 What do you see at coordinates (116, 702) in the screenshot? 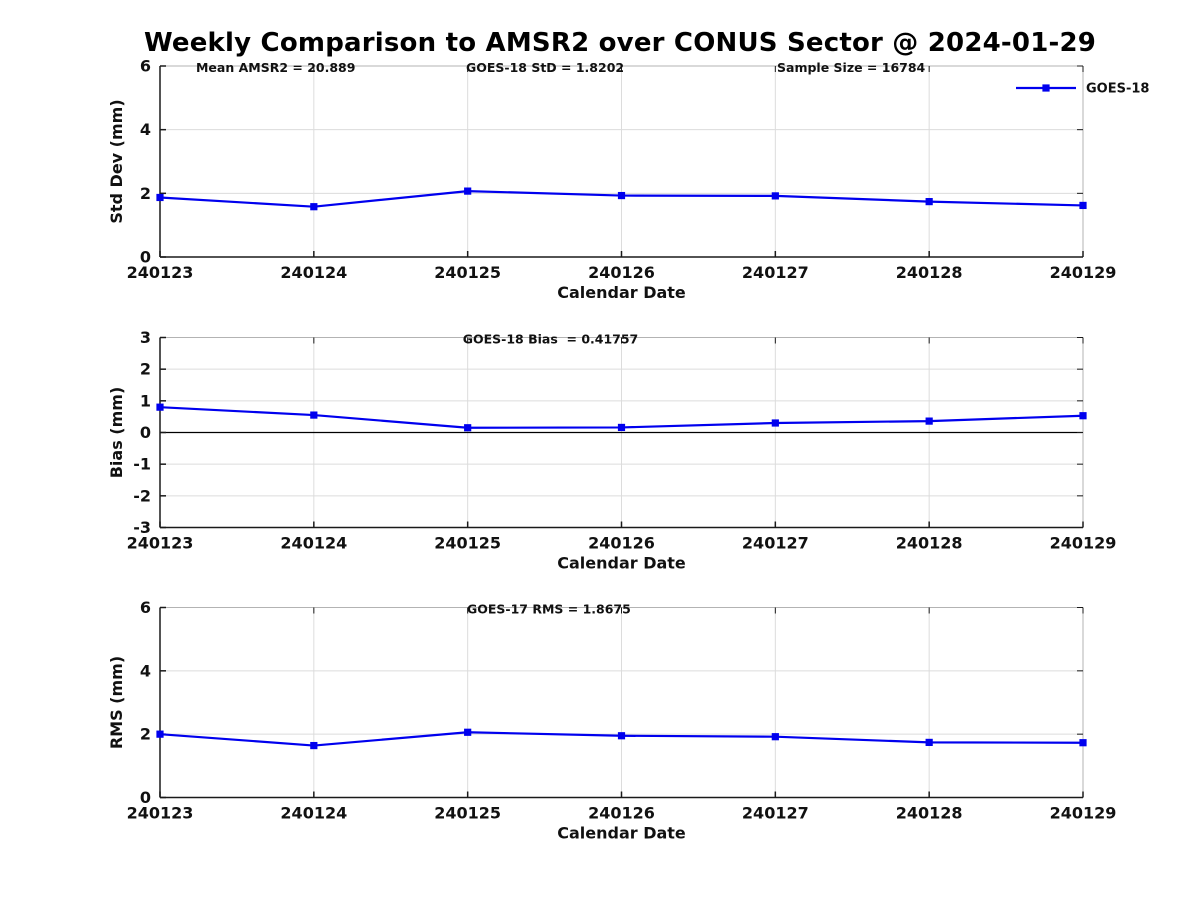
I see `y-axis-label: RMS (mm)` at bounding box center [116, 702].